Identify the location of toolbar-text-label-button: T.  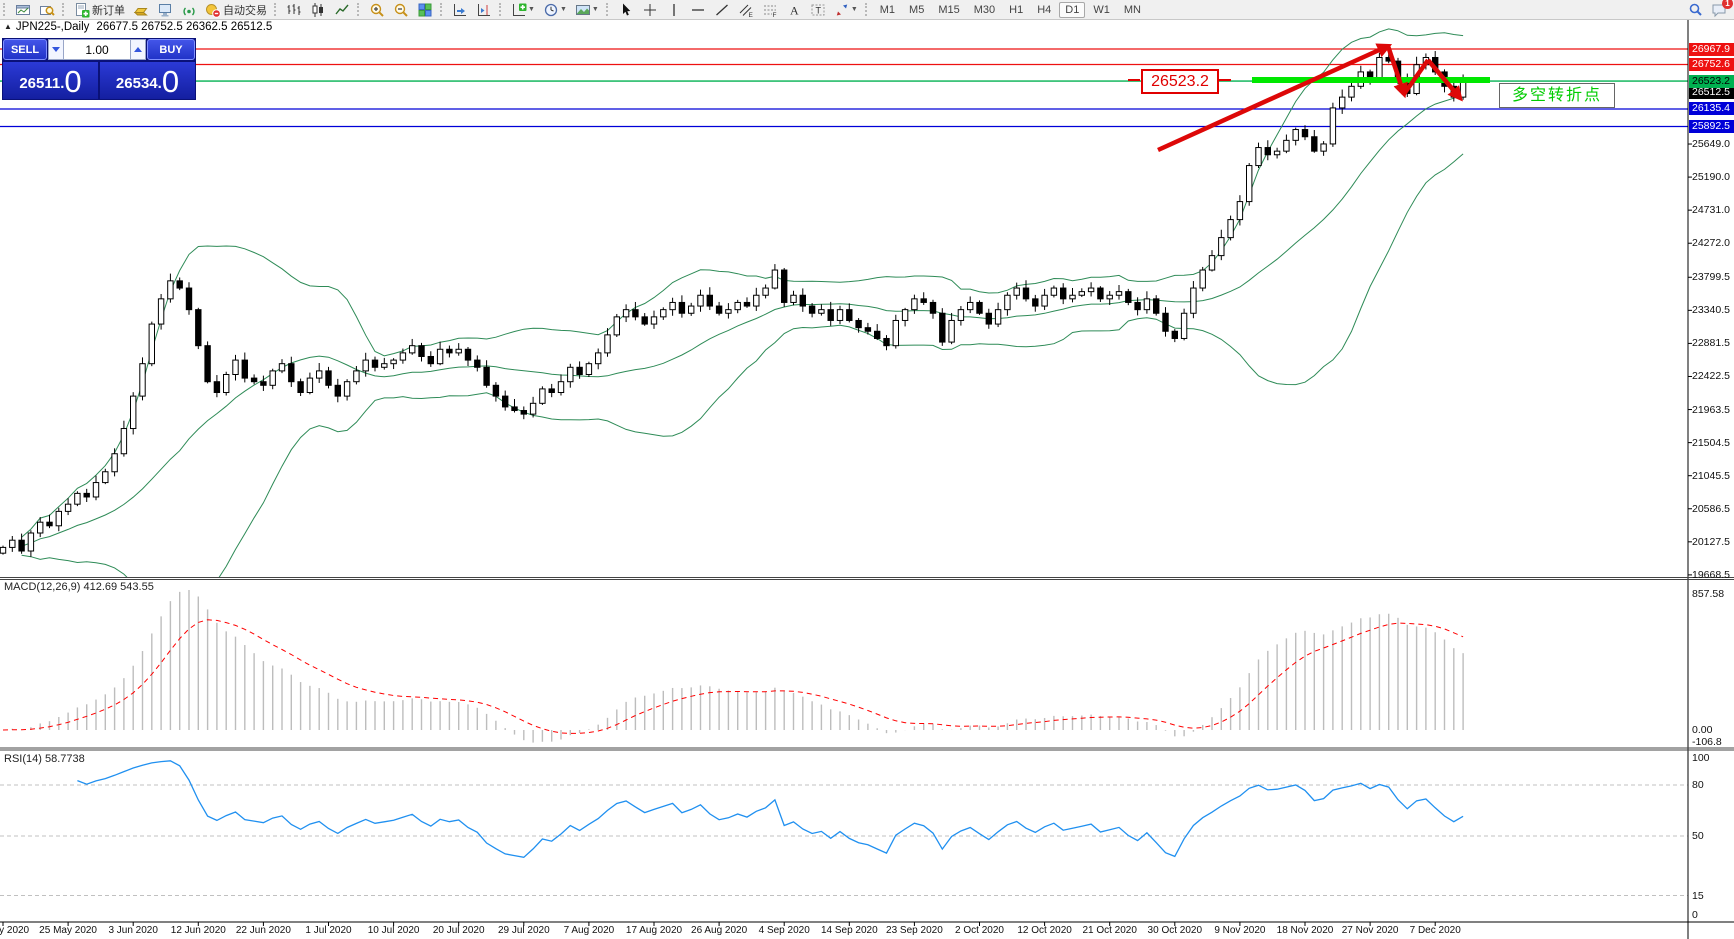
(818, 9).